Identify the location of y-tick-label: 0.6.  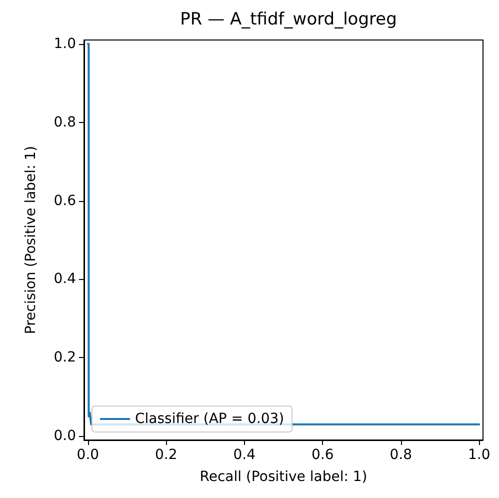
(65, 200).